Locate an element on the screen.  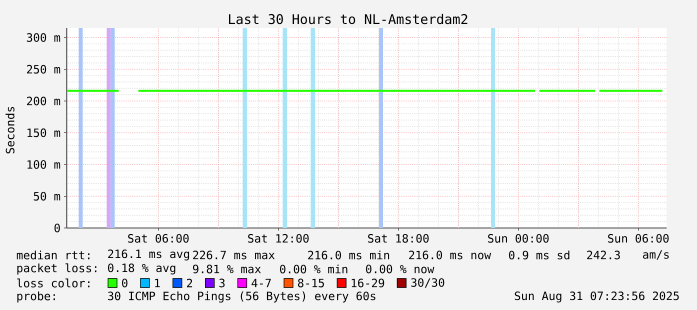
y-tick-label: 300 m is located at coordinates (43, 37).